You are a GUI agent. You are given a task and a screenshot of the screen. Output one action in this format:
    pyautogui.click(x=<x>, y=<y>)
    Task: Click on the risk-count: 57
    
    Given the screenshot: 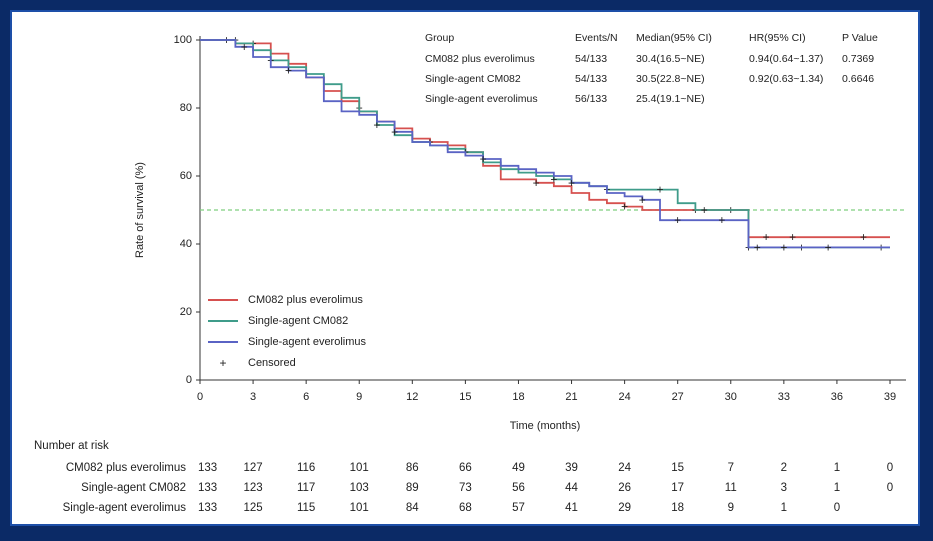 What is the action you would take?
    pyautogui.click(x=518, y=508)
    